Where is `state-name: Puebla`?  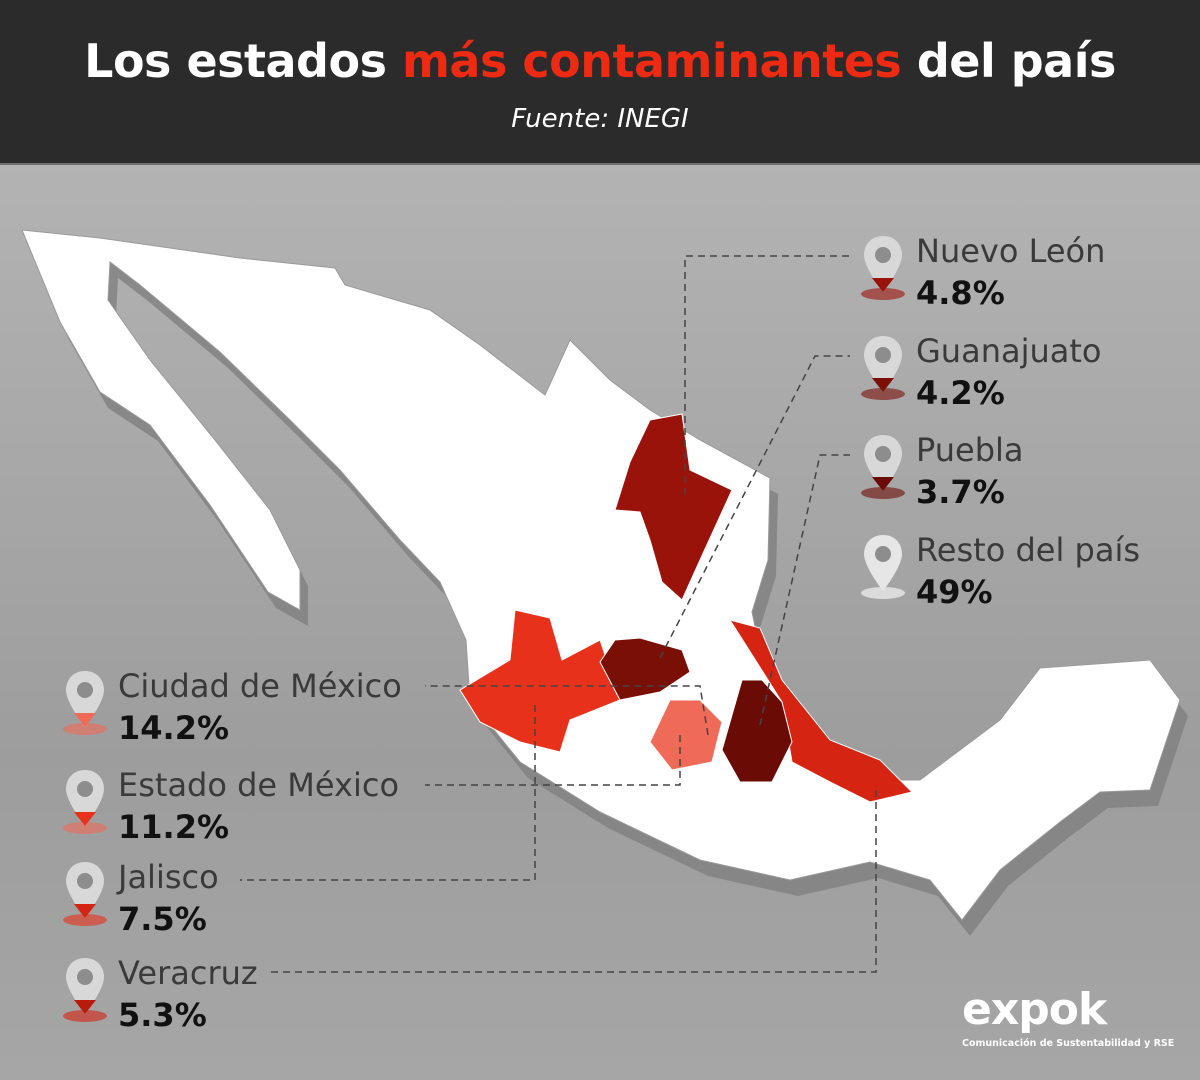 state-name: Puebla is located at coordinates (970, 450).